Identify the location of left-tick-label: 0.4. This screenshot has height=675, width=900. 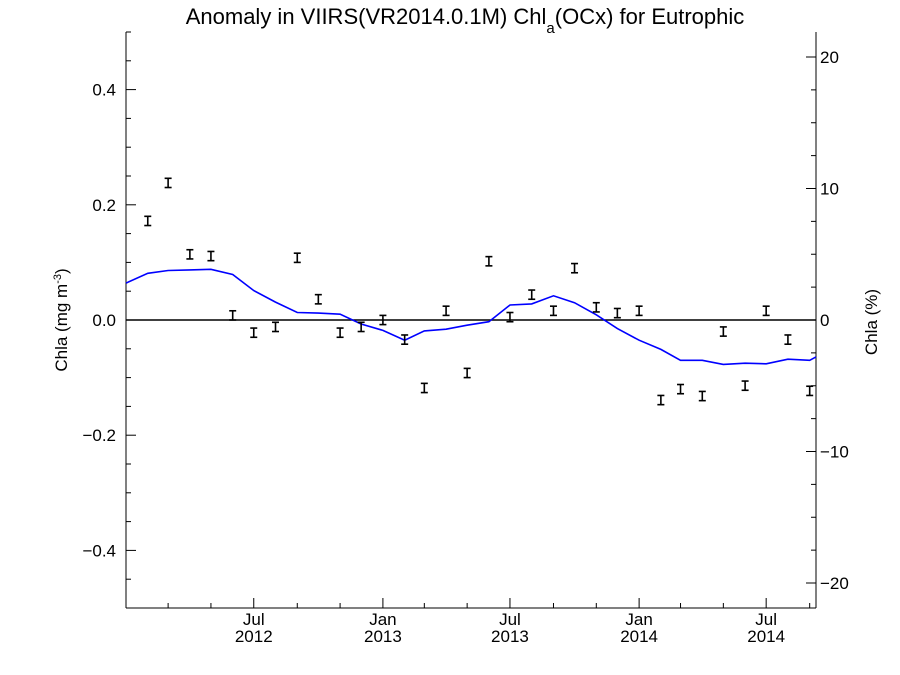
(104, 90).